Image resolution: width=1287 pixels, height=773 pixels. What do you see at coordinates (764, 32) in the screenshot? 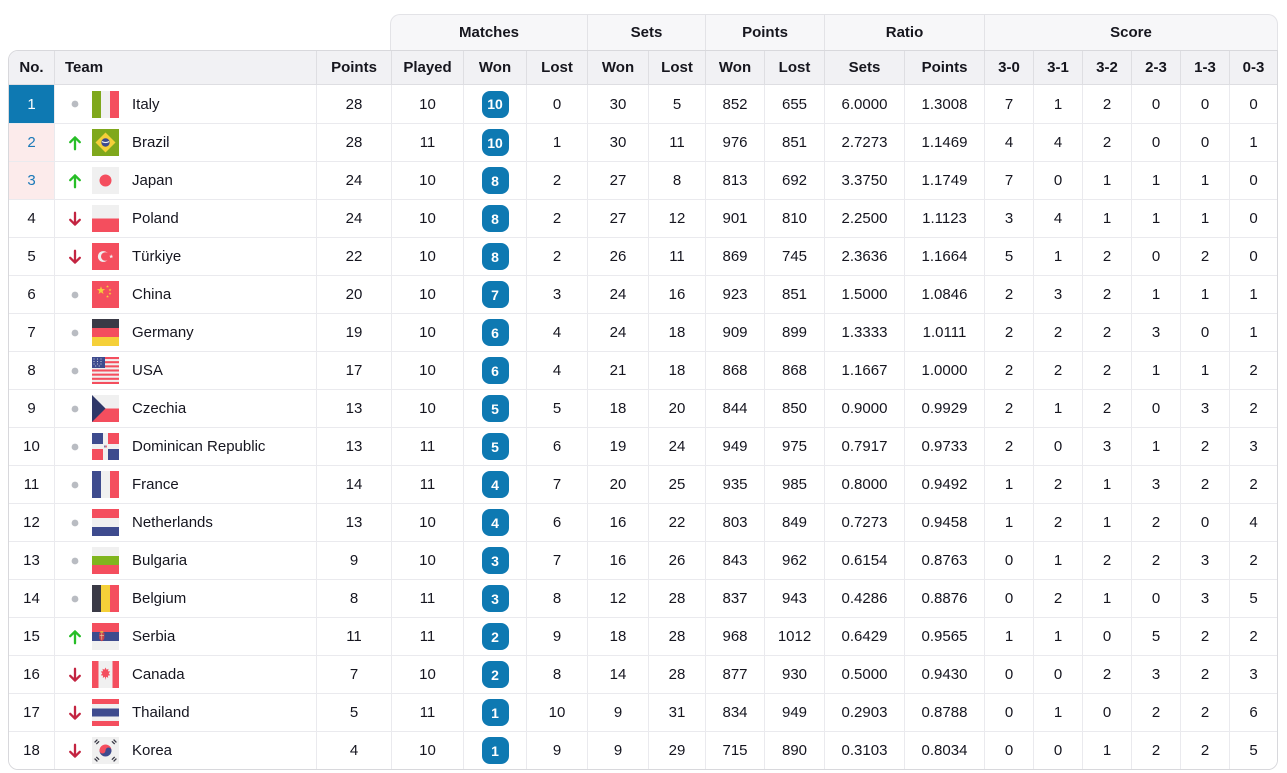
I see `column-group-header-points: Points` at bounding box center [764, 32].